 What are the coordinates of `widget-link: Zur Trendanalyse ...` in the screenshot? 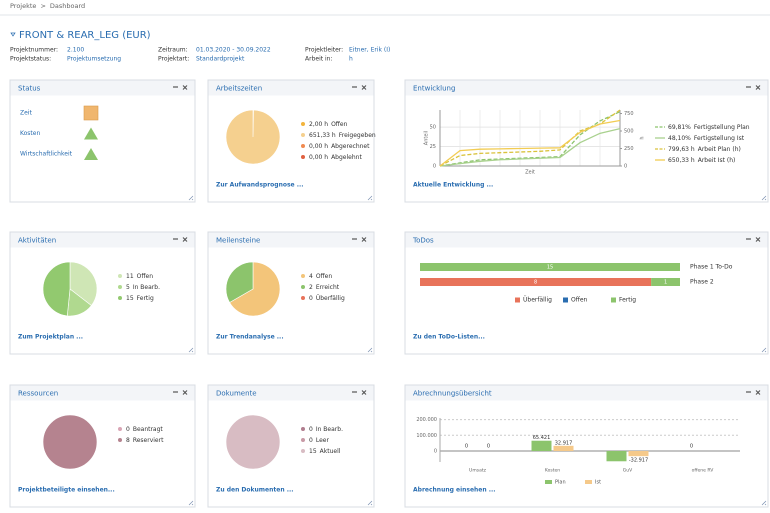 It's located at (250, 337).